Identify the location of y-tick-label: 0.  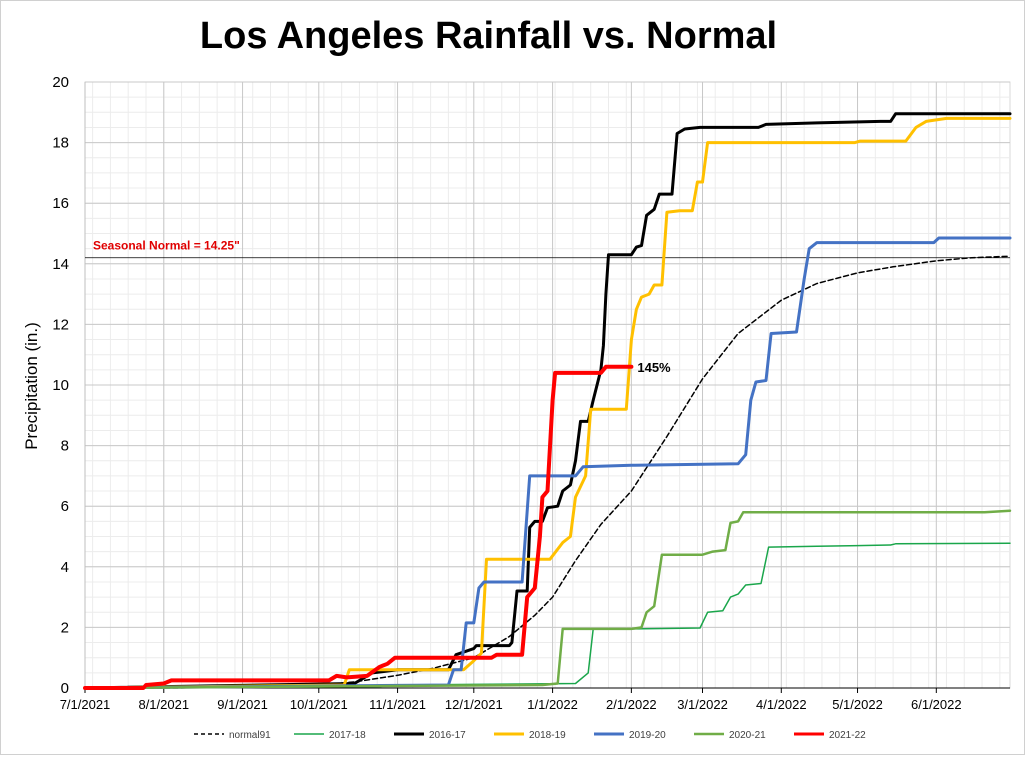
(65, 688).